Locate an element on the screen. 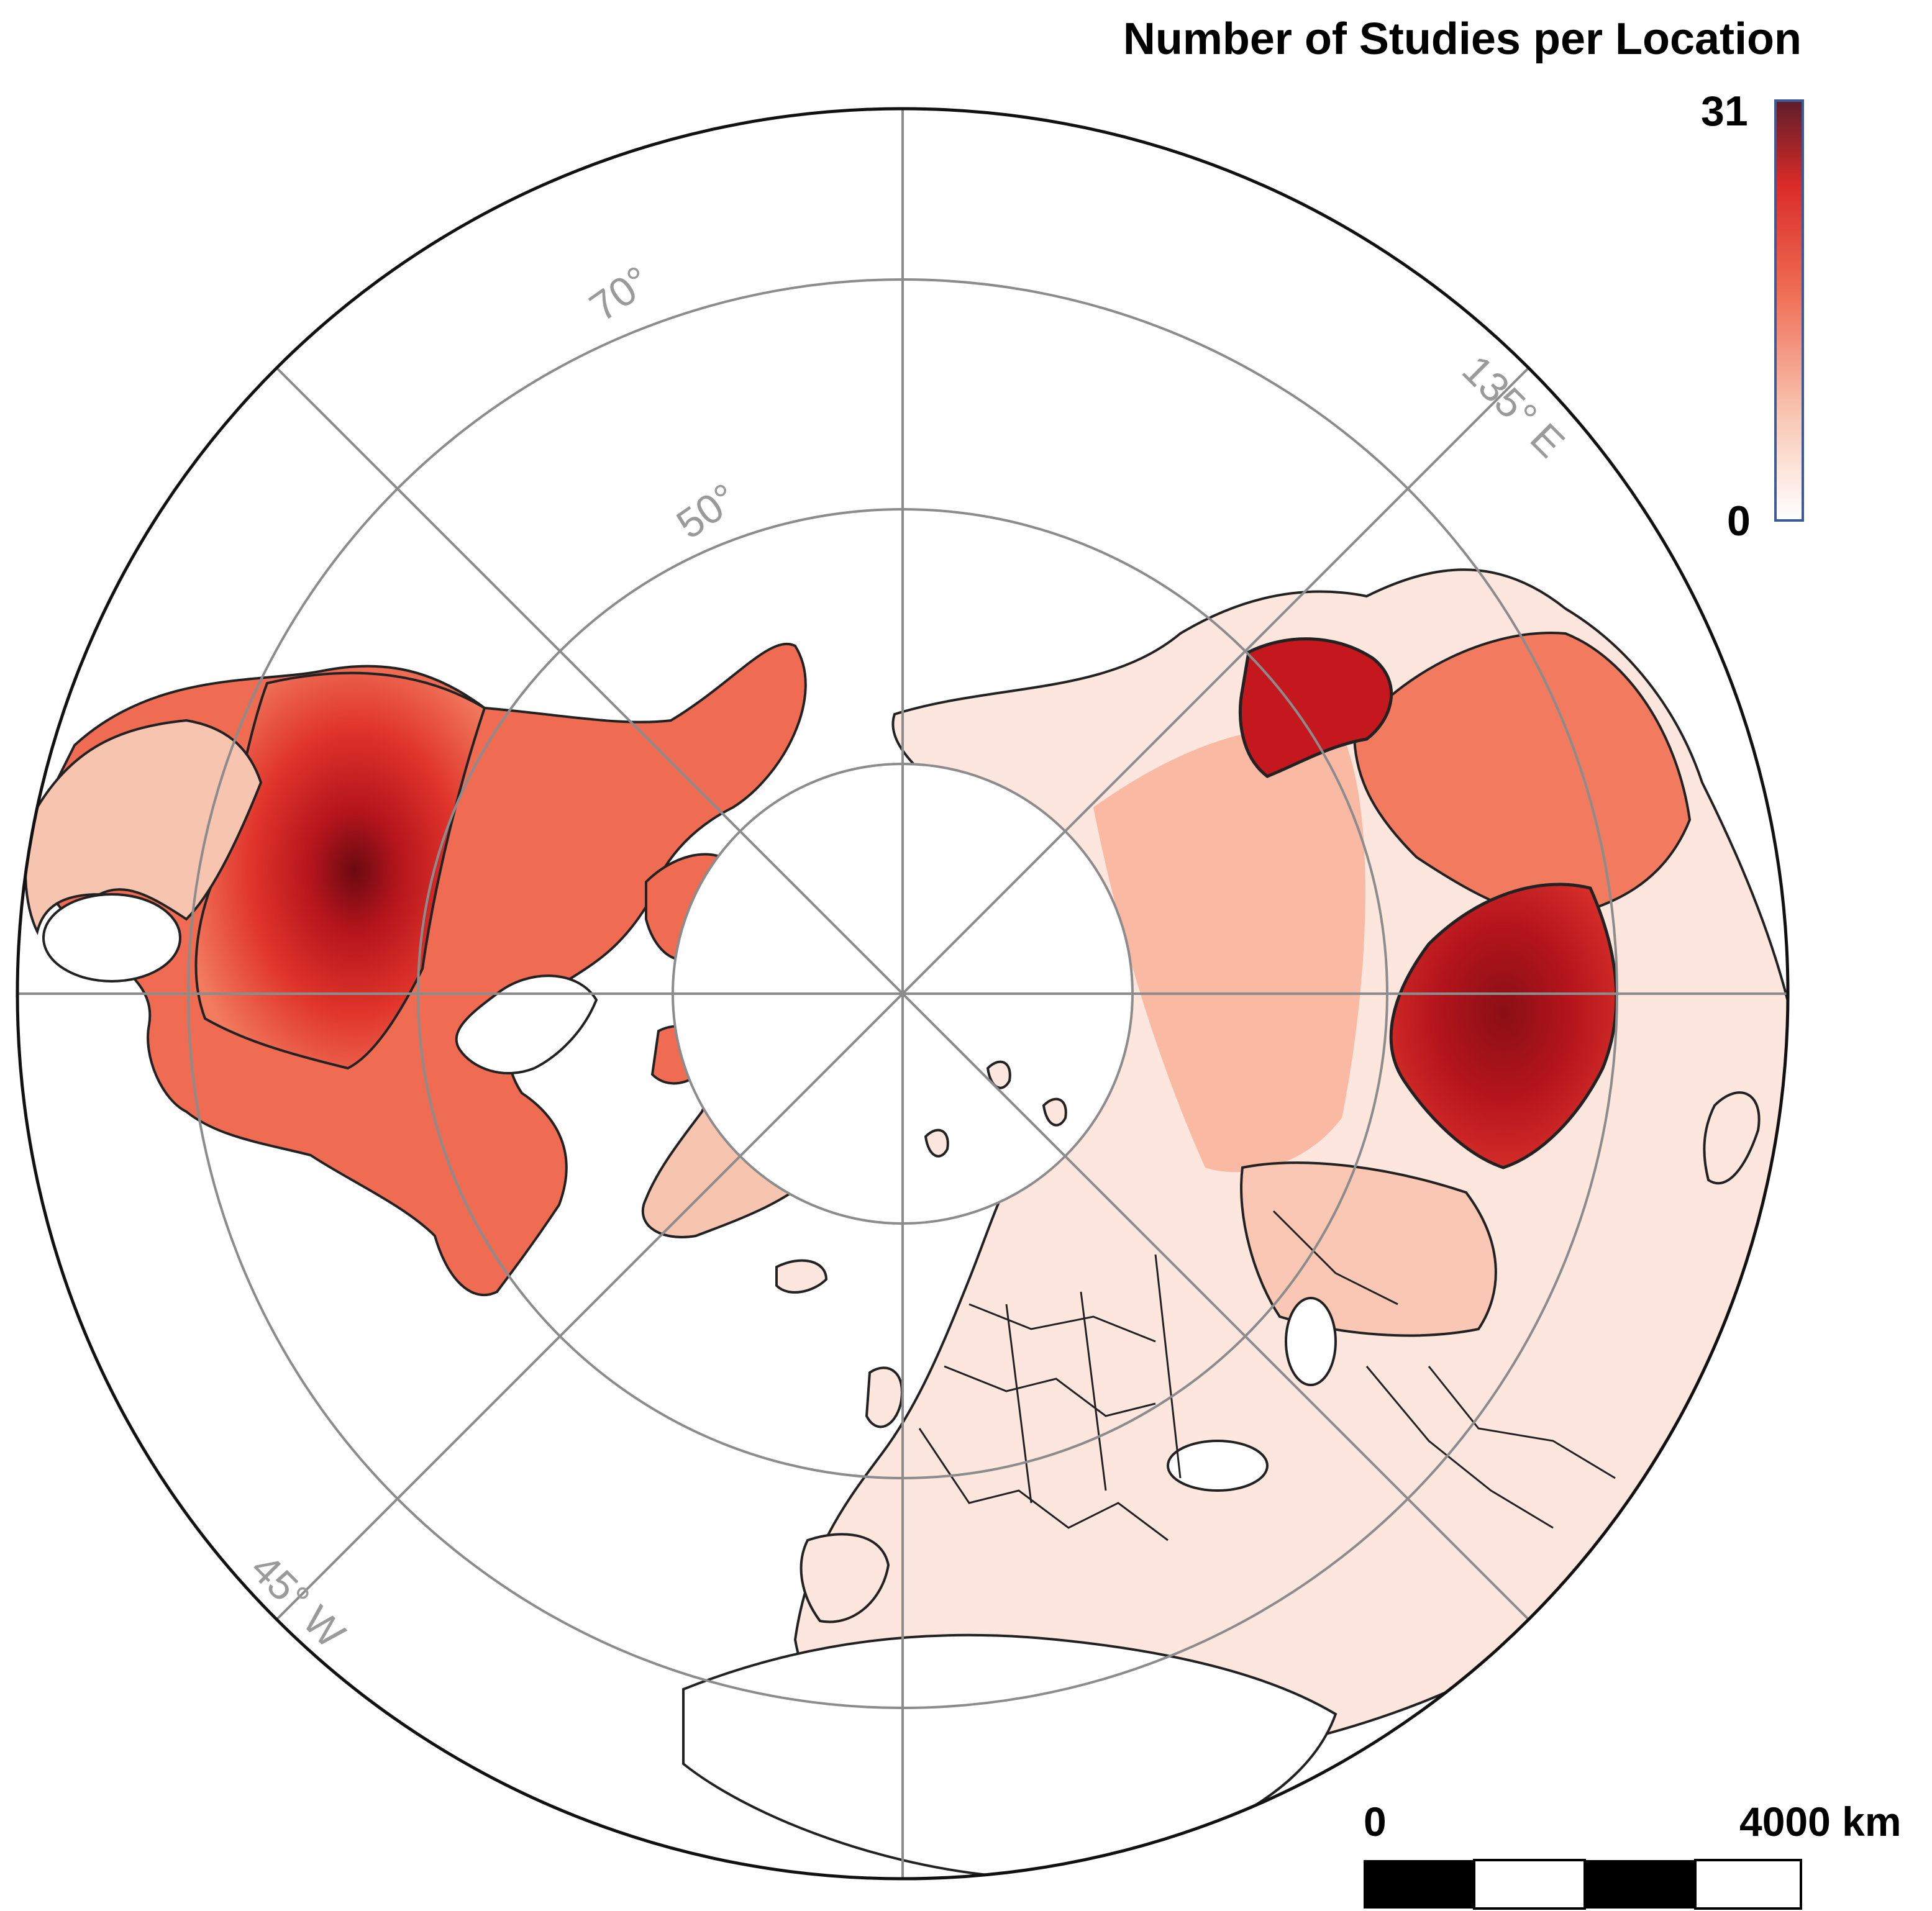 This screenshot has height=1911, width=1932. north-africa-land is located at coordinates (1009, 1755).